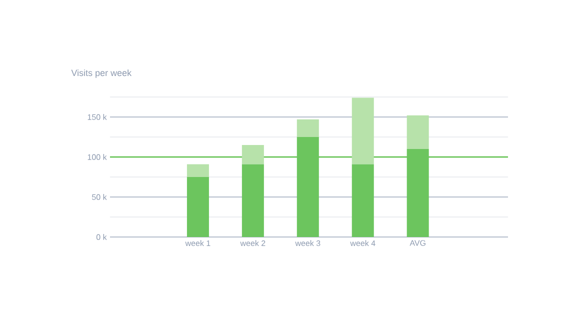 The height and width of the screenshot is (331, 578). I want to click on chart-title: Visits per week, so click(101, 73).